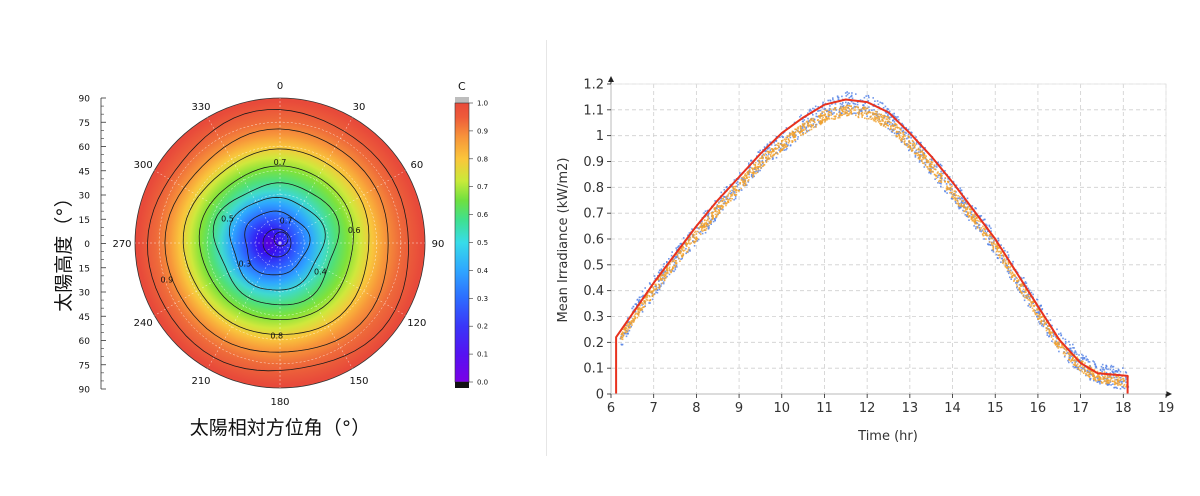  I want to click on contour-label: 0.5, so click(227, 218).